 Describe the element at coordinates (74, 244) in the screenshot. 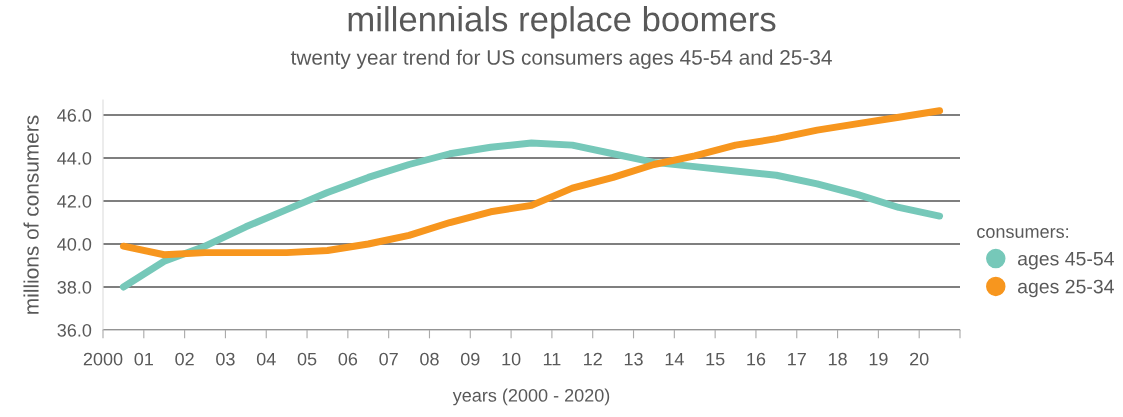

I see `y-tick-label: 40.0` at that location.